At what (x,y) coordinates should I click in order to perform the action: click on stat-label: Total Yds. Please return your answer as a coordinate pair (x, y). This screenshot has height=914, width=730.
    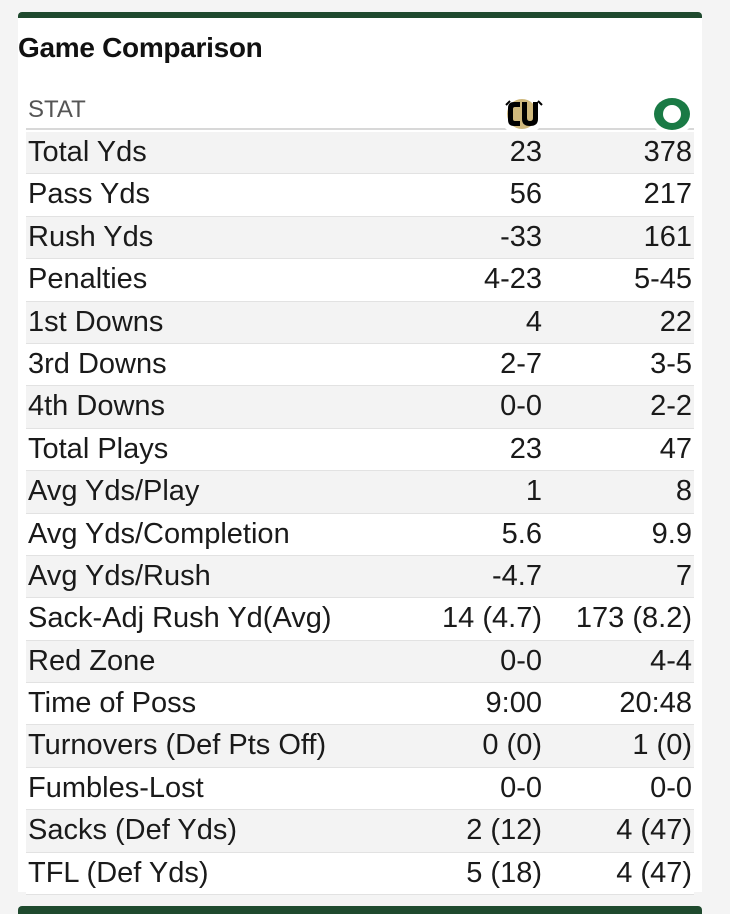
    Looking at the image, I should click on (87, 152).